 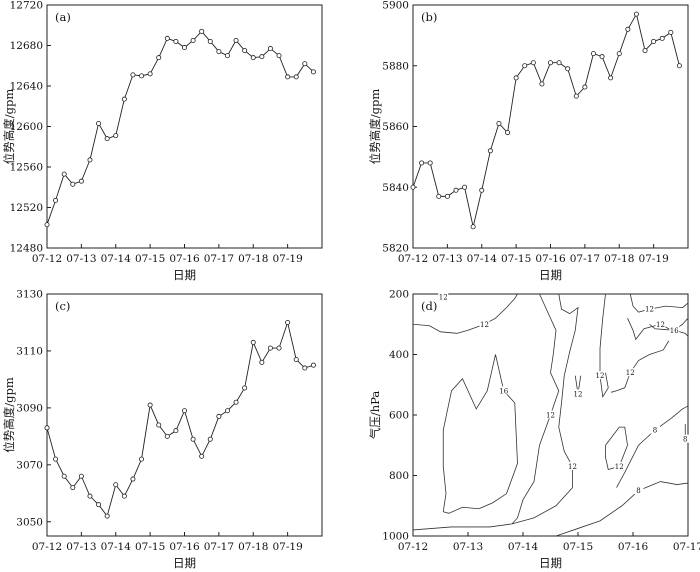 I want to click on y-tick-label: 400, so click(x=399, y=355).